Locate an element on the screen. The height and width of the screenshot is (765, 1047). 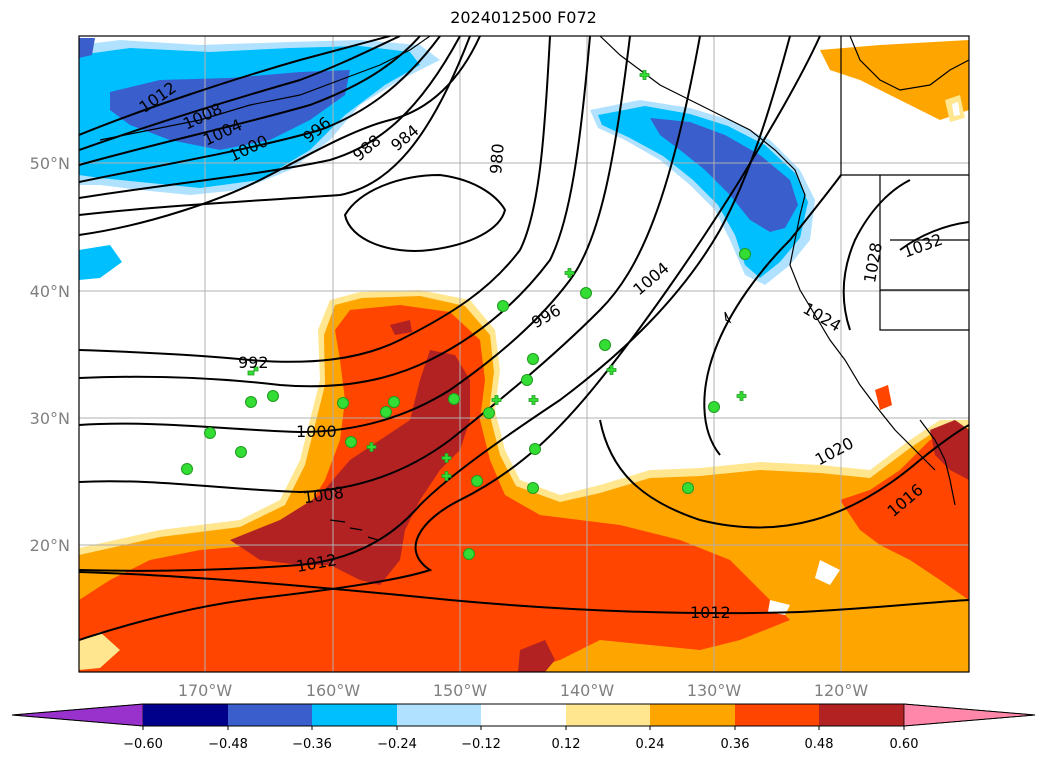
lon-label-160w: 160°W is located at coordinates (333, 690).